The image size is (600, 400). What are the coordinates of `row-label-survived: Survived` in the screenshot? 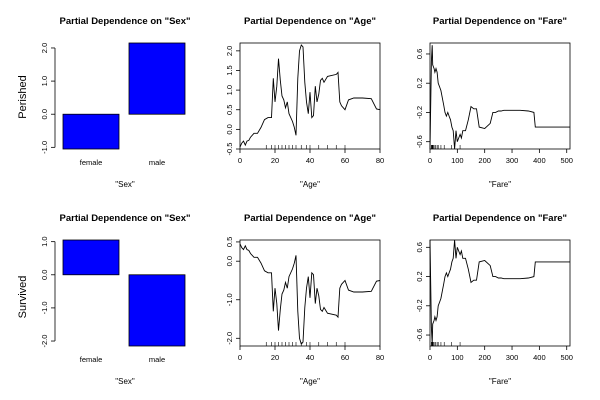 It's located at (23, 297).